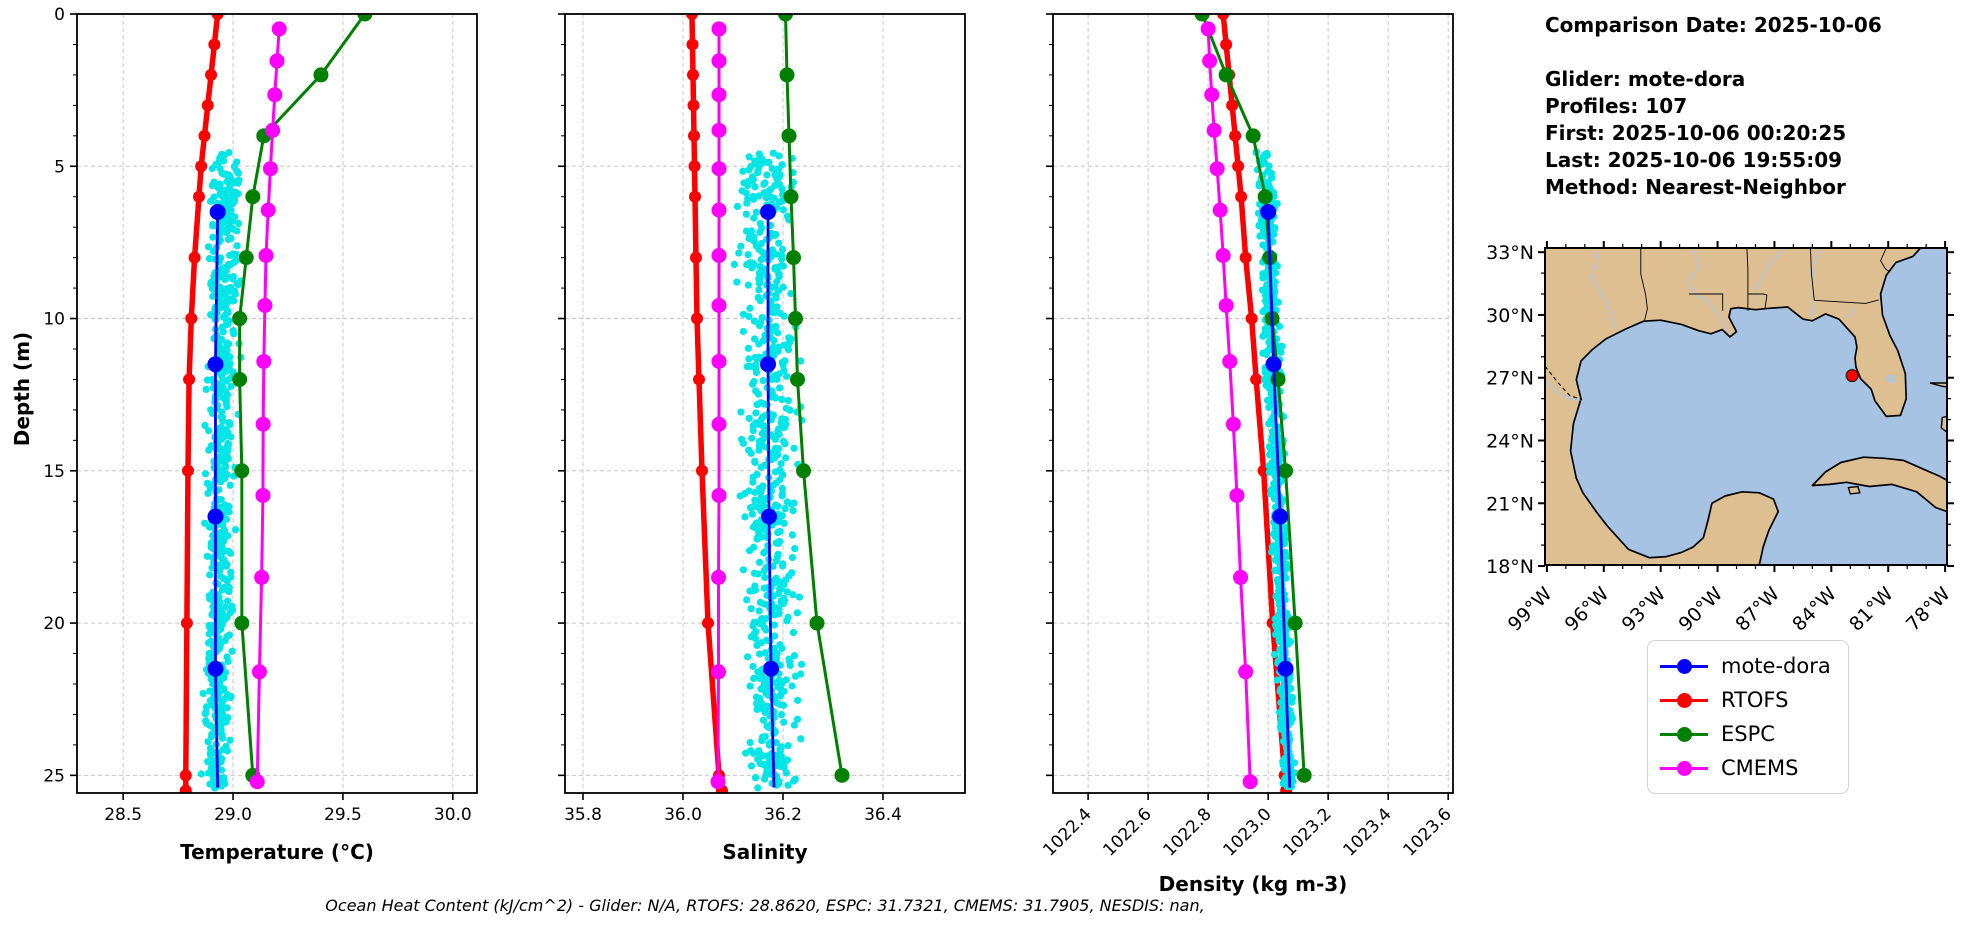  What do you see at coordinates (1684, 666) in the screenshot?
I see `glider-line-swatch` at bounding box center [1684, 666].